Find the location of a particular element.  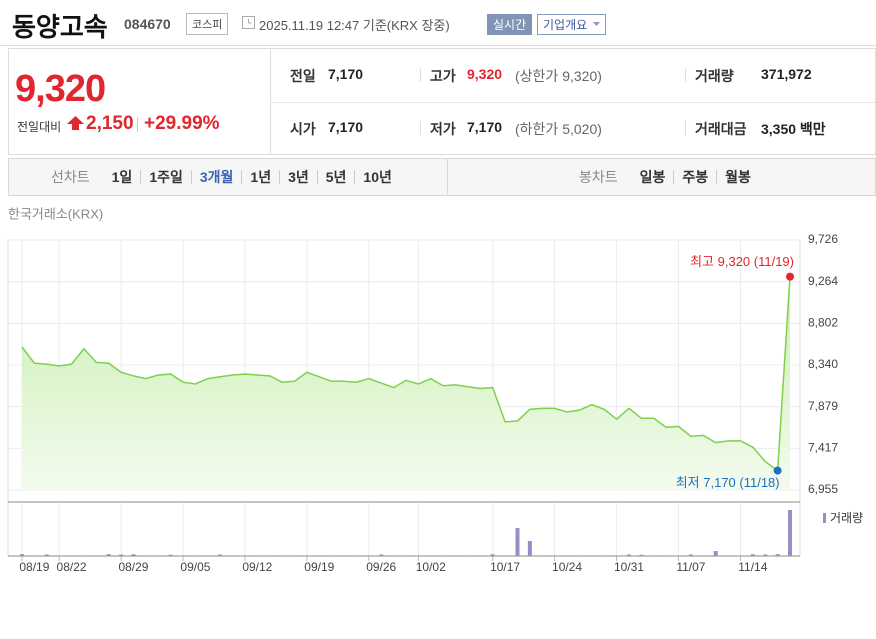

y-tick-label: 8,340 is located at coordinates (823, 364).